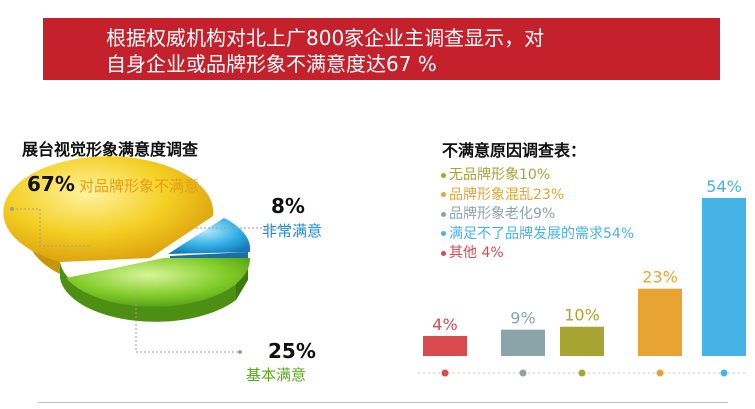  Describe the element at coordinates (288, 206) in the screenshot. I see `pie-pct-very-satisfied: 8%` at that location.